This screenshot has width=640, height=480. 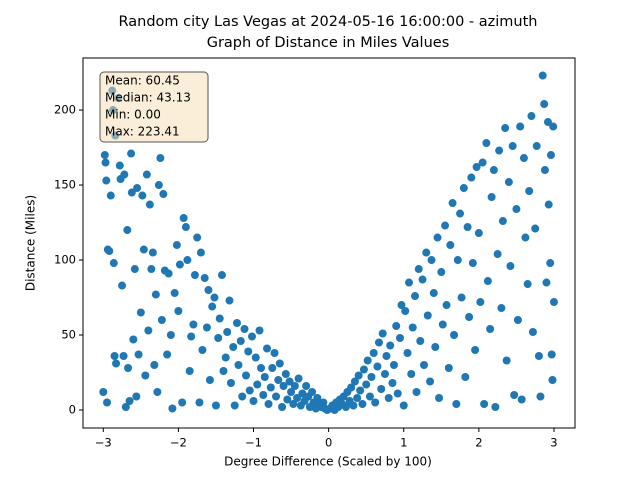 I want to click on x-tick-label: −2, so click(x=178, y=443).